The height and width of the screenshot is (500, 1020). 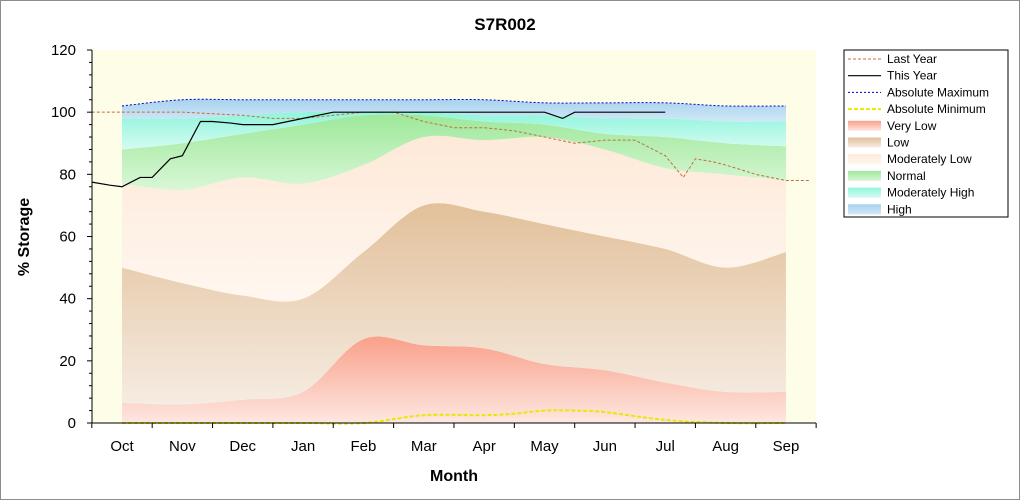 I want to click on legend-label-moderately-high: Moderately High, so click(x=930, y=193).